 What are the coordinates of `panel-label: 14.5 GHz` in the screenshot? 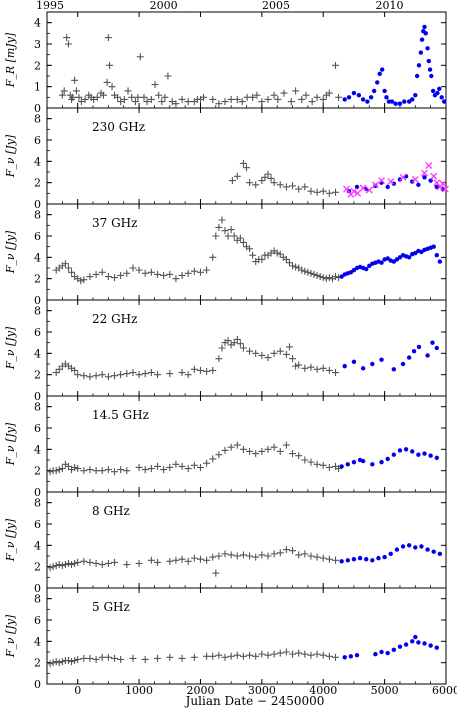 It's located at (120, 415).